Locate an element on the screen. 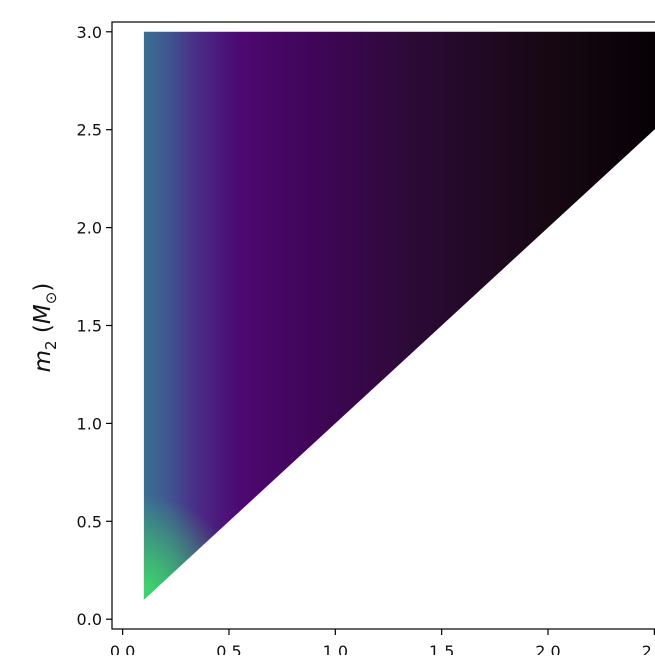  x-tick-label: 1.0 is located at coordinates (335, 648).